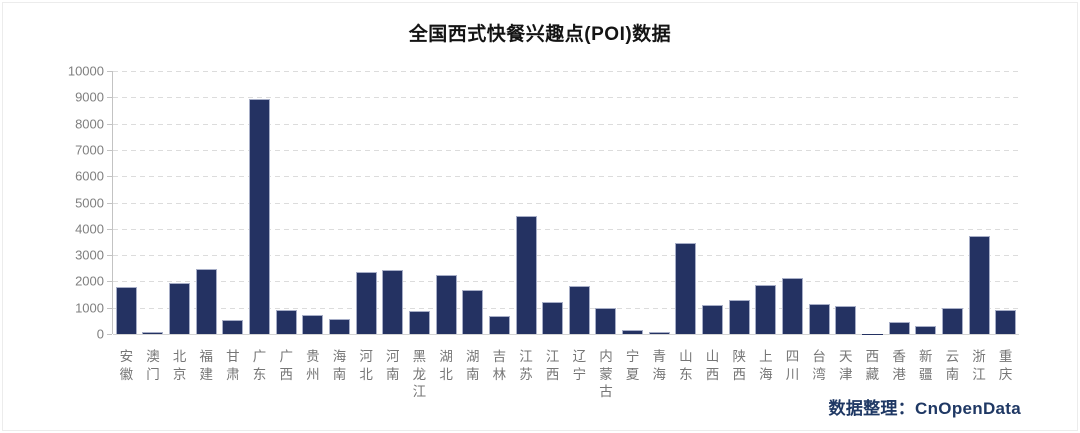  Describe the element at coordinates (792, 356) in the screenshot. I see `x-tick-label-char: 四` at that location.